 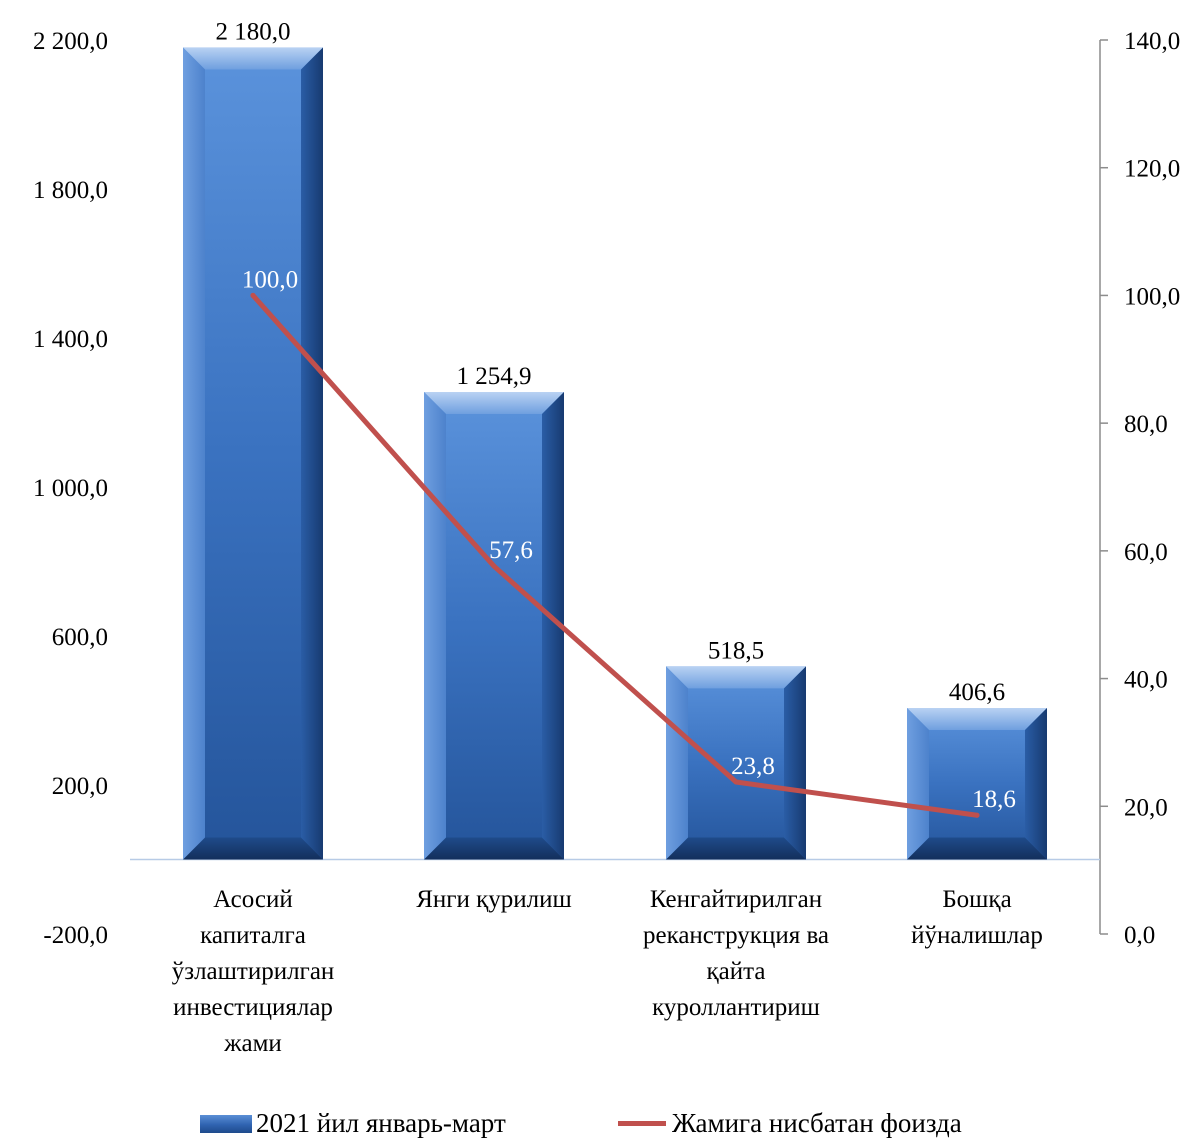 I want to click on category-label-line: реканструкция ва, so click(x=736, y=935).